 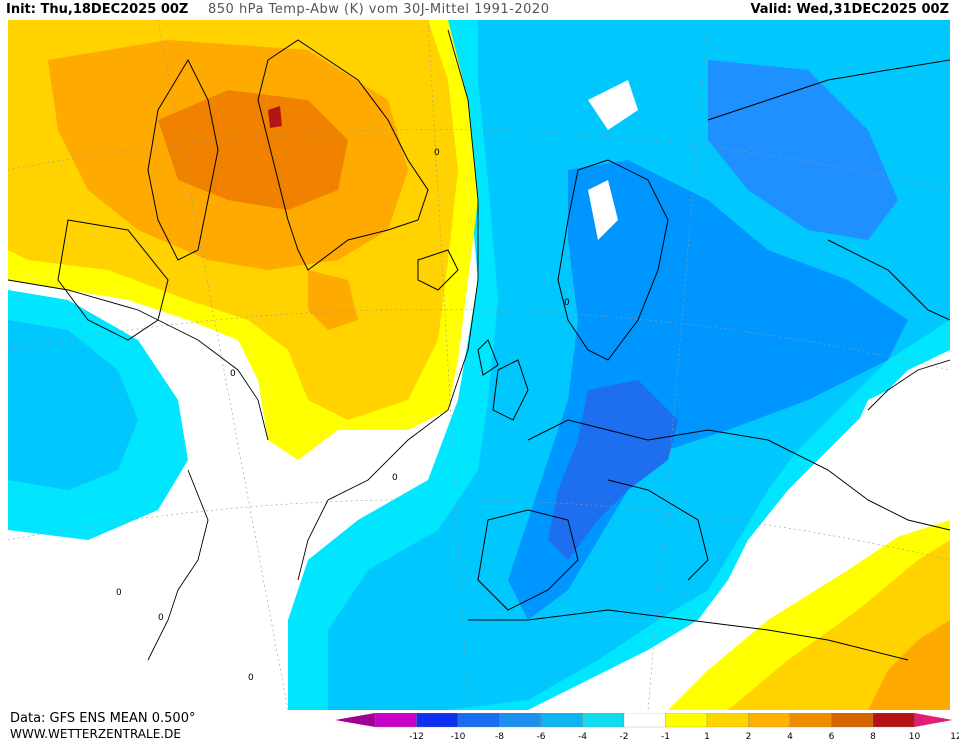 What do you see at coordinates (416, 737) in the screenshot?
I see `legend-tick-label: -12` at bounding box center [416, 737].